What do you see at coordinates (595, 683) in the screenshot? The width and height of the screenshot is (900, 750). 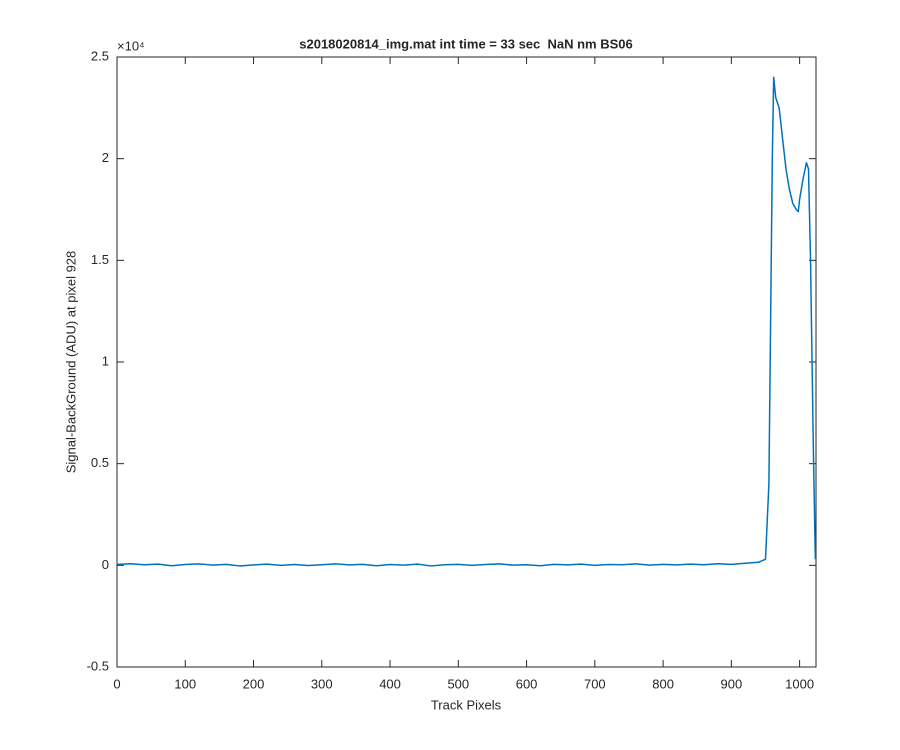 I see `x-tick-label: 700` at bounding box center [595, 683].